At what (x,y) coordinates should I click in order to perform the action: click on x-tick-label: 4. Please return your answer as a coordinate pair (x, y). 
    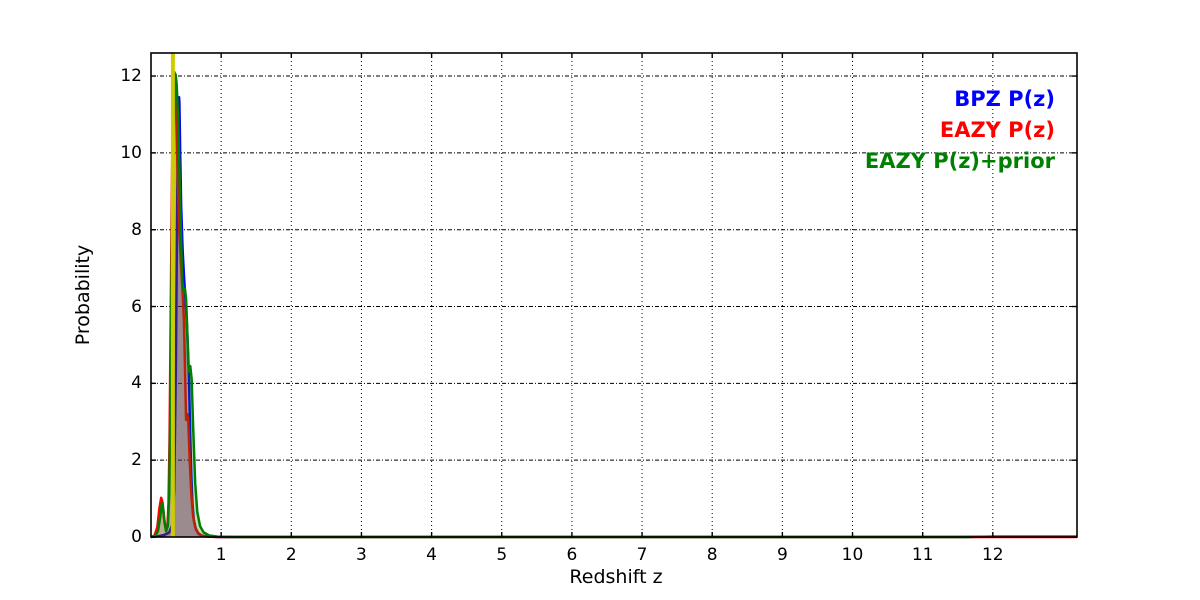
    Looking at the image, I should click on (432, 555).